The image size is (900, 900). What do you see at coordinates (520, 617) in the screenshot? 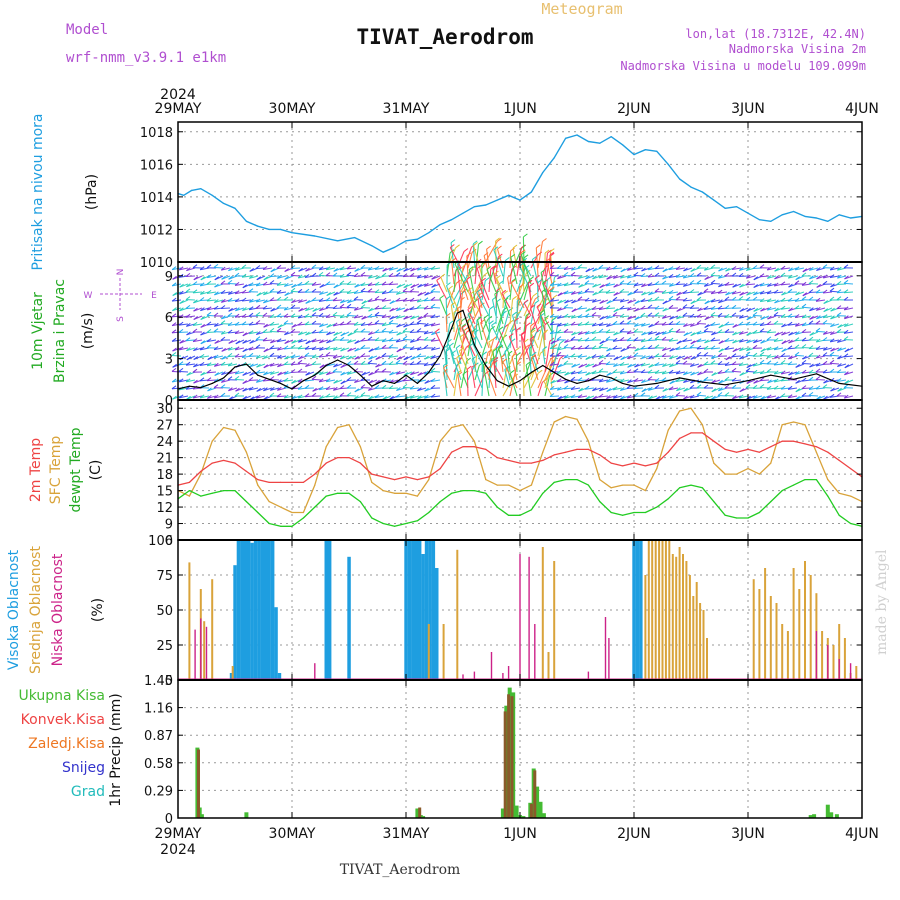
I see `low-cloud-bar` at bounding box center [520, 617].